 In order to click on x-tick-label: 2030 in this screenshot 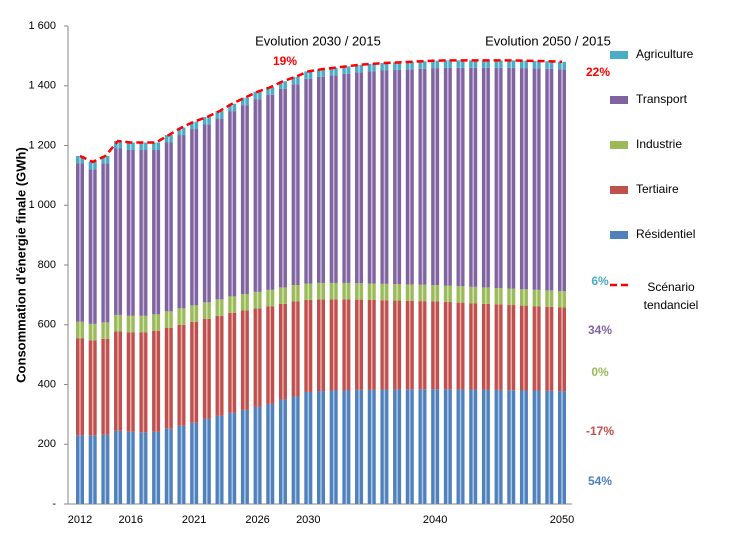, I will do `click(308, 520)`.